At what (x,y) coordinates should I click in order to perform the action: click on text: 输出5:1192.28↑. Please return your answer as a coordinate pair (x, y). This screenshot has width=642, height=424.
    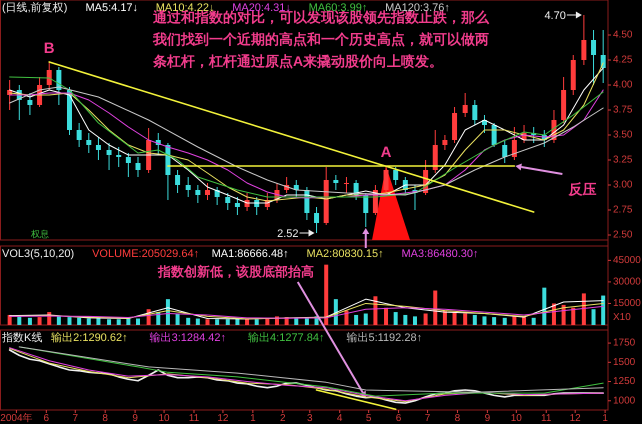
    Looking at the image, I should click on (384, 337).